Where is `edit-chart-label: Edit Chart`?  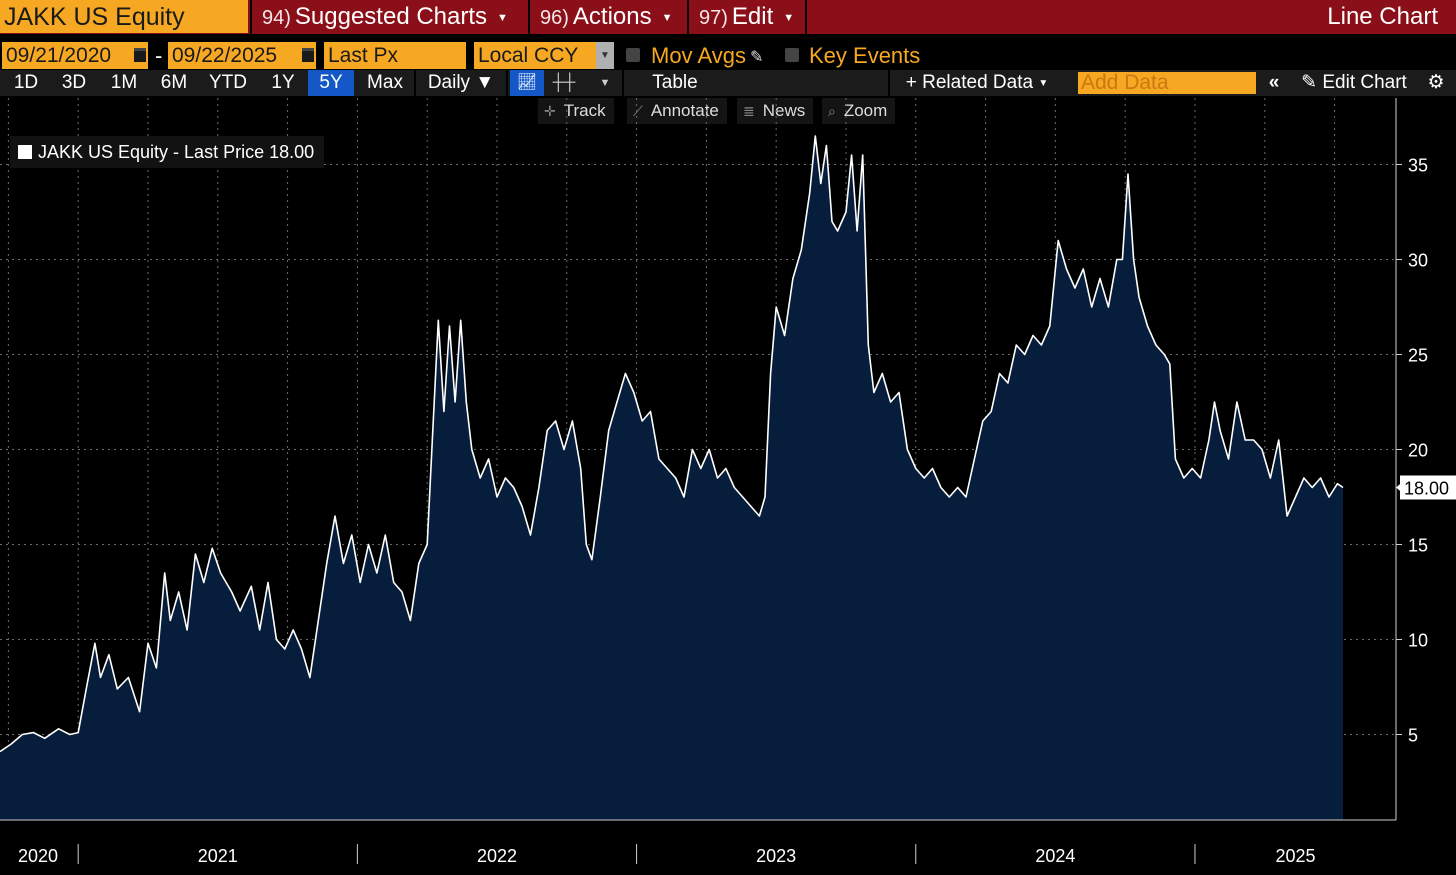
edit-chart-label: Edit Chart is located at coordinates (1364, 82).